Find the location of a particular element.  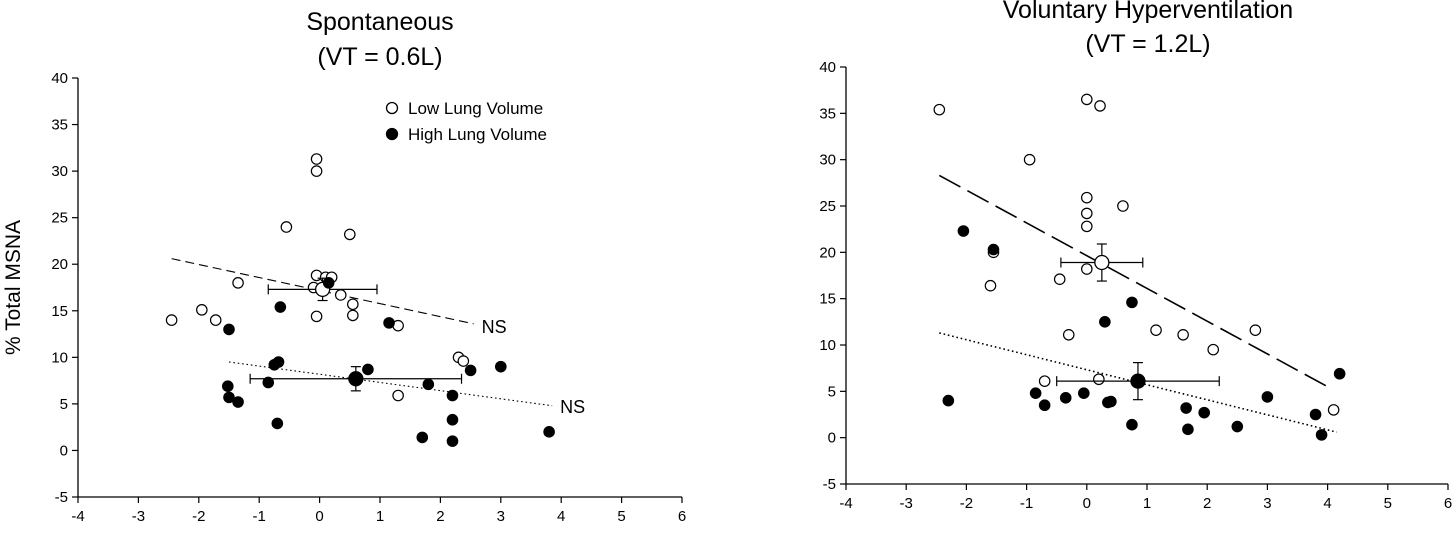

series-high-lung-volume: NS is located at coordinates (403, 362).